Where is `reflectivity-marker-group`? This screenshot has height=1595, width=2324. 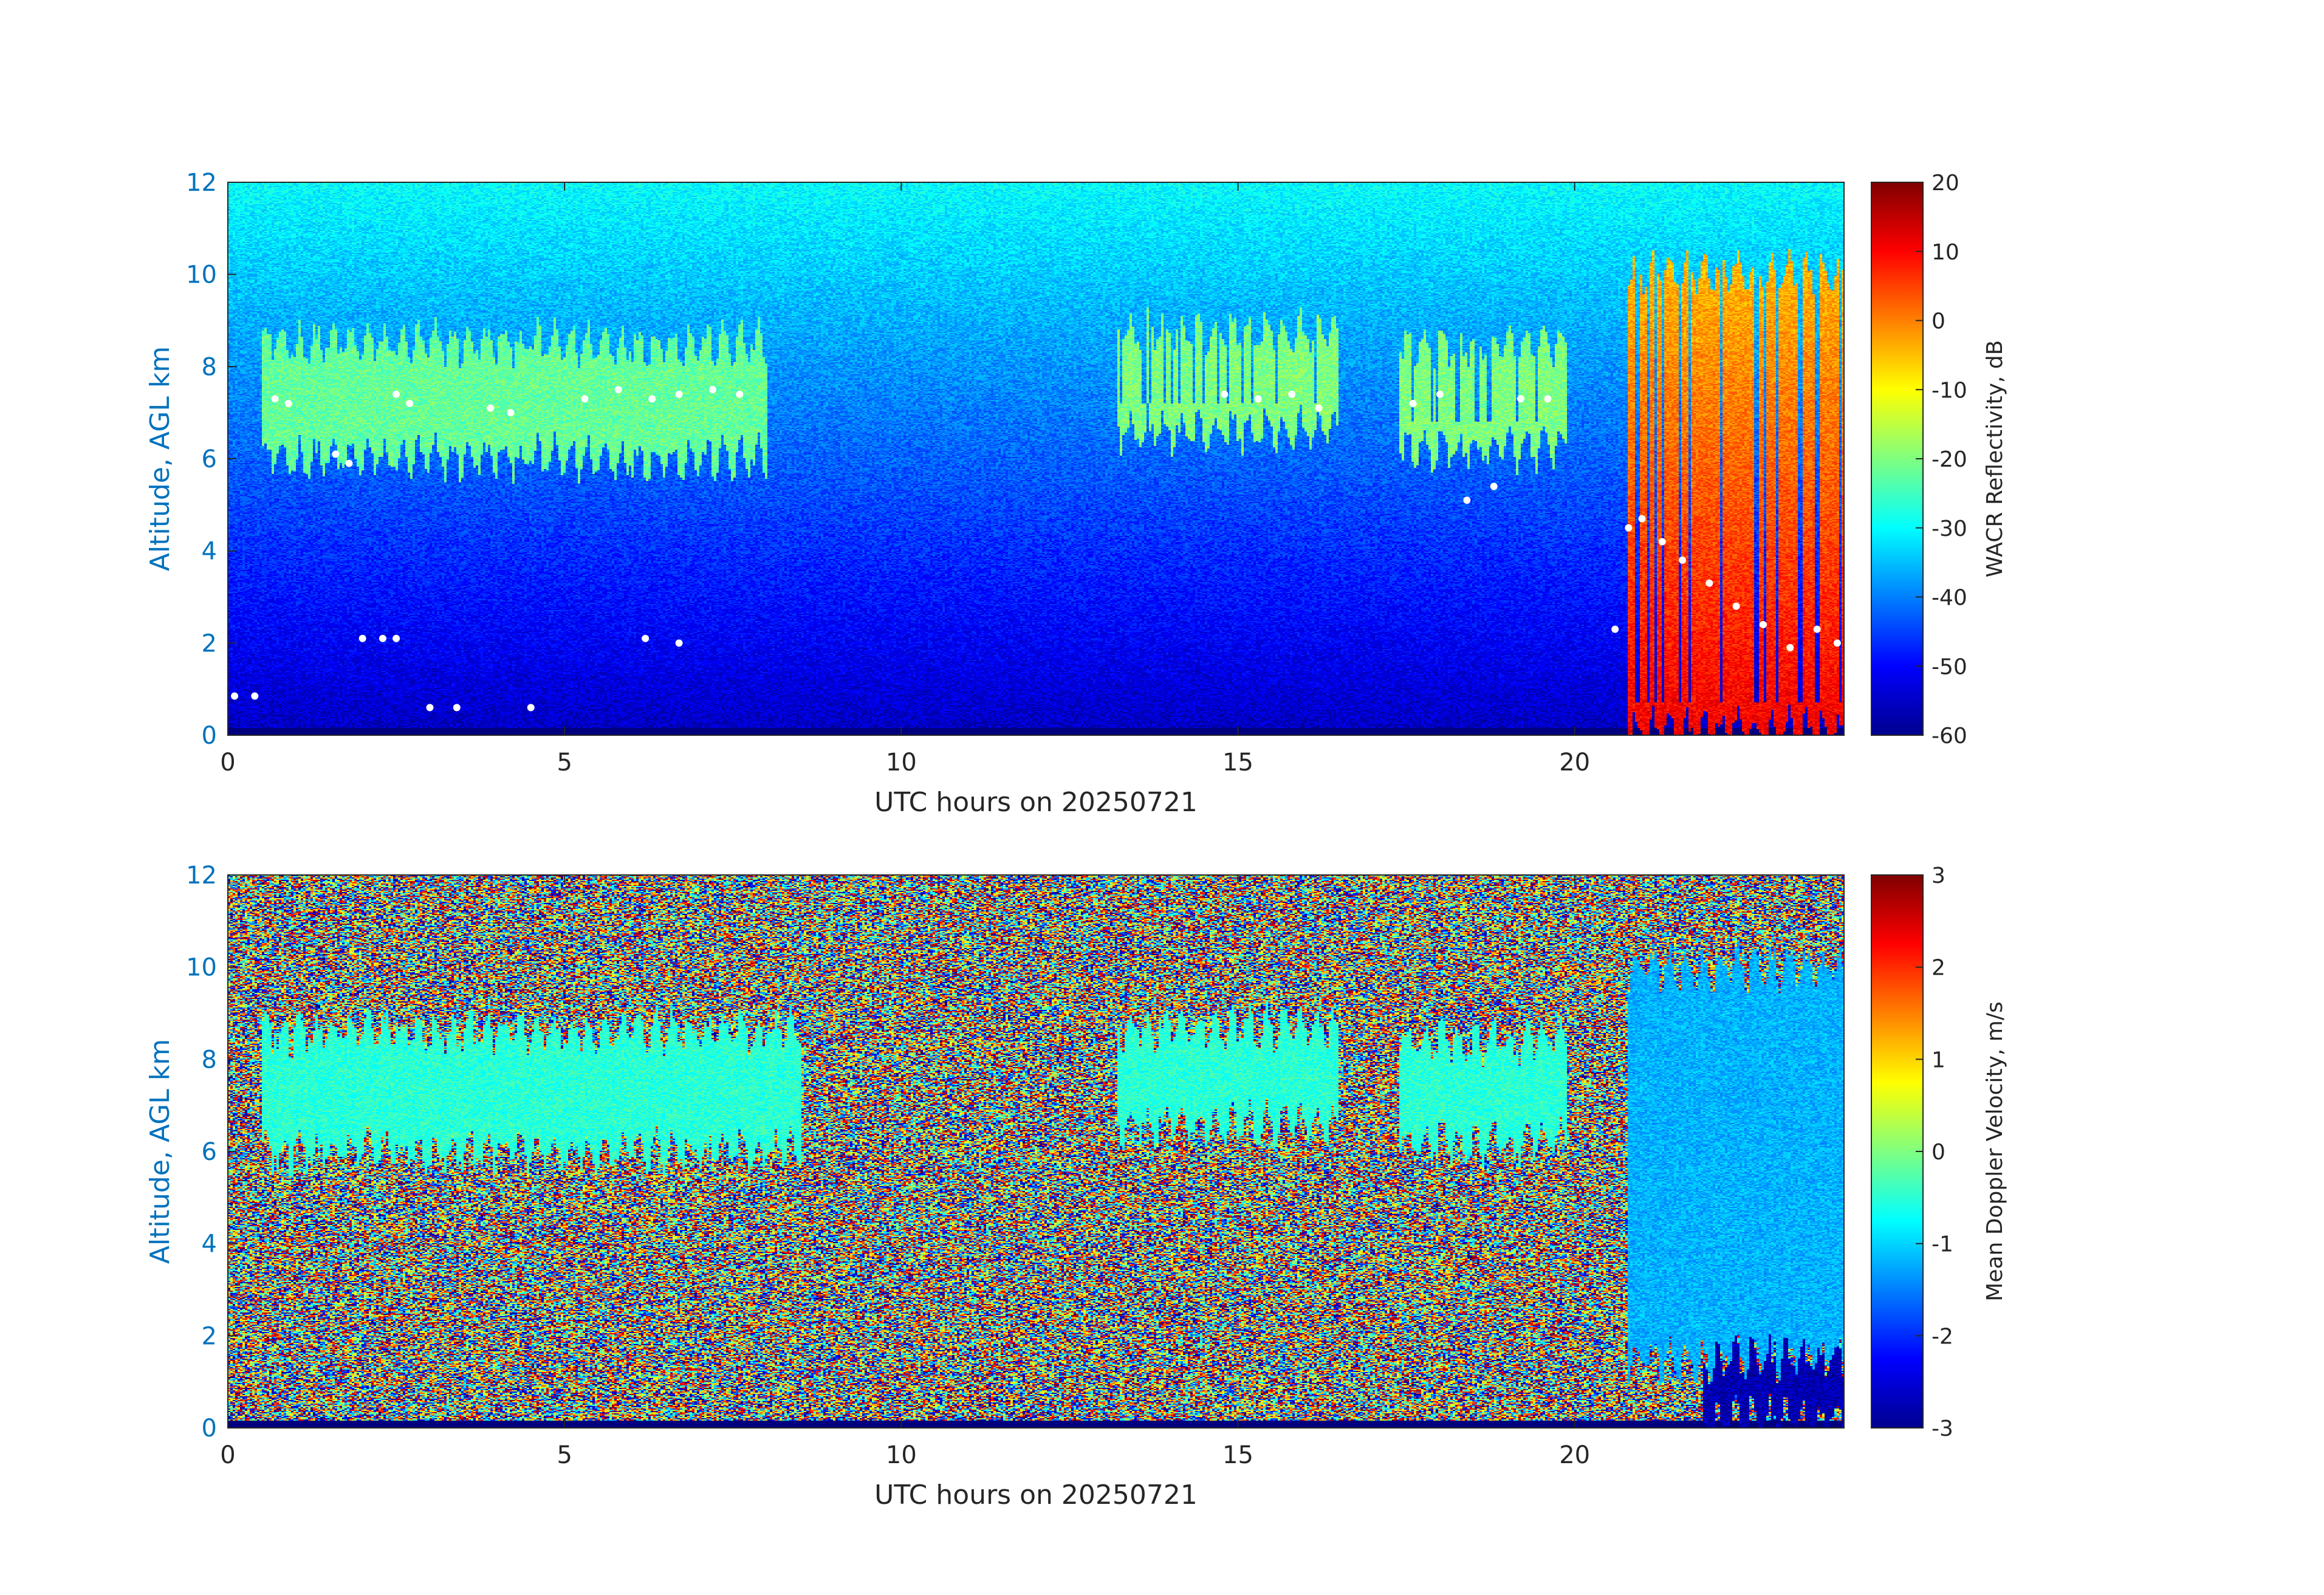 reflectivity-marker-group is located at coordinates (1036, 549).